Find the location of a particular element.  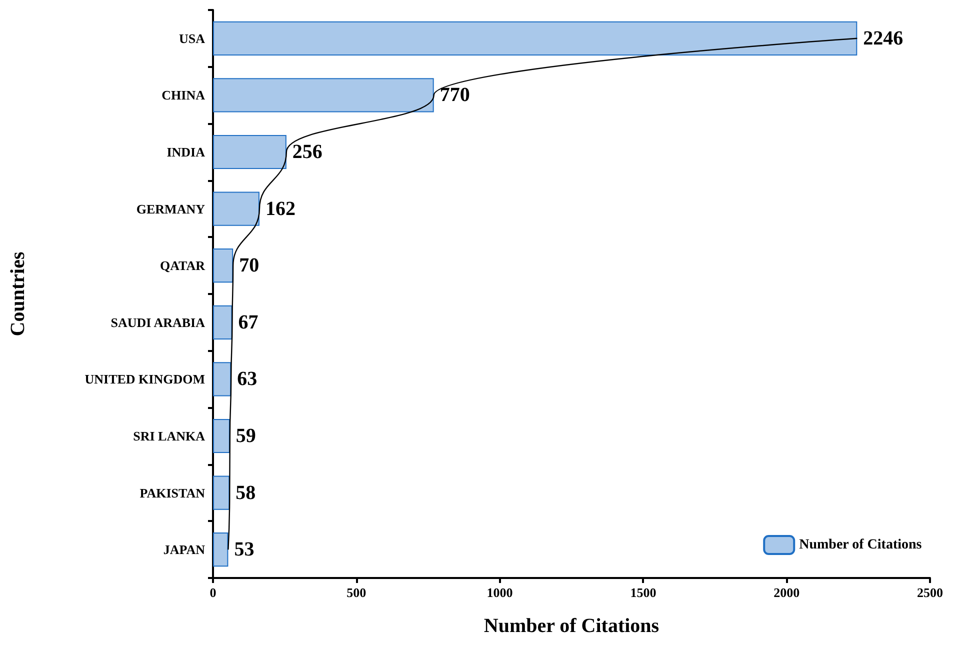

data-label: 256 is located at coordinates (307, 152).